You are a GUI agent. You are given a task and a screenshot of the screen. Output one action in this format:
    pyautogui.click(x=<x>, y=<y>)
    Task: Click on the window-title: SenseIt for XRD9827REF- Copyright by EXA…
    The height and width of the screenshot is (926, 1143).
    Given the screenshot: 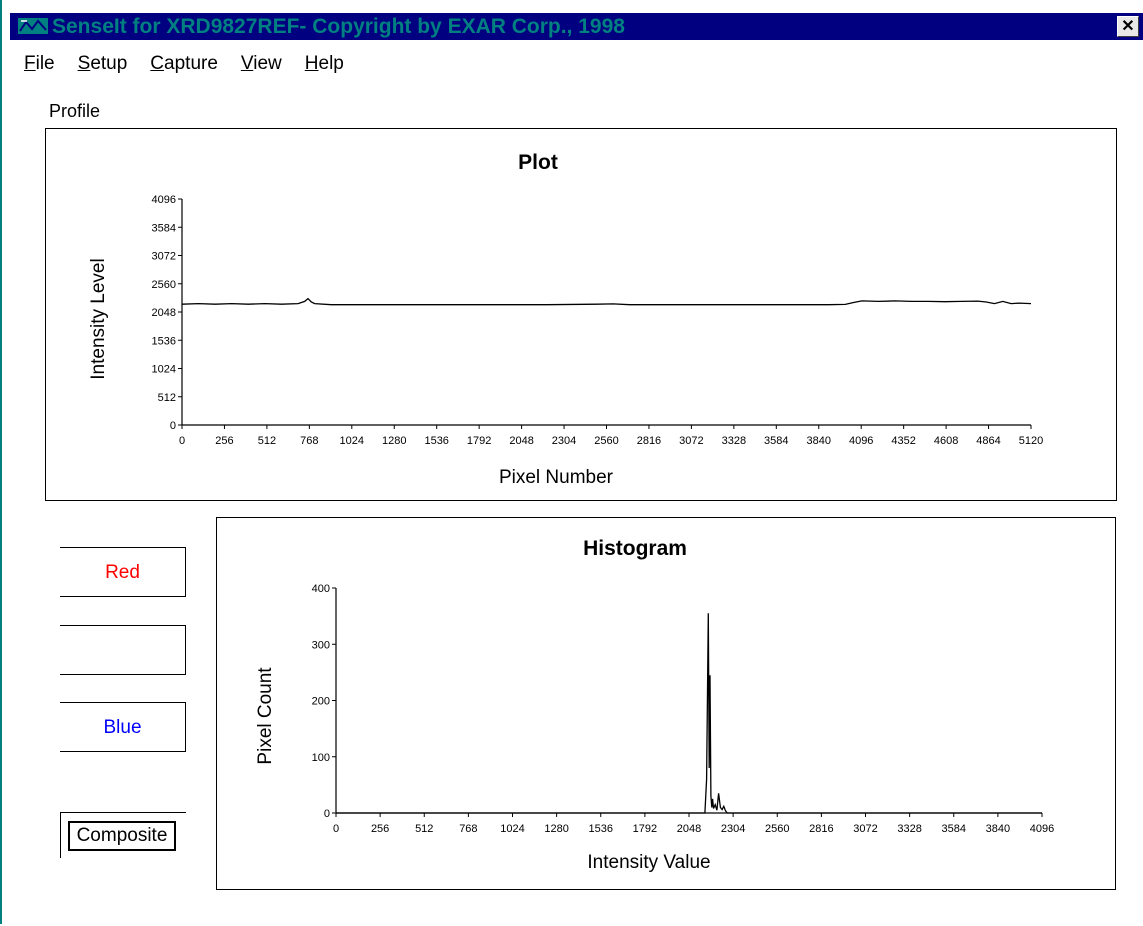 What is the action you would take?
    pyautogui.click(x=338, y=26)
    